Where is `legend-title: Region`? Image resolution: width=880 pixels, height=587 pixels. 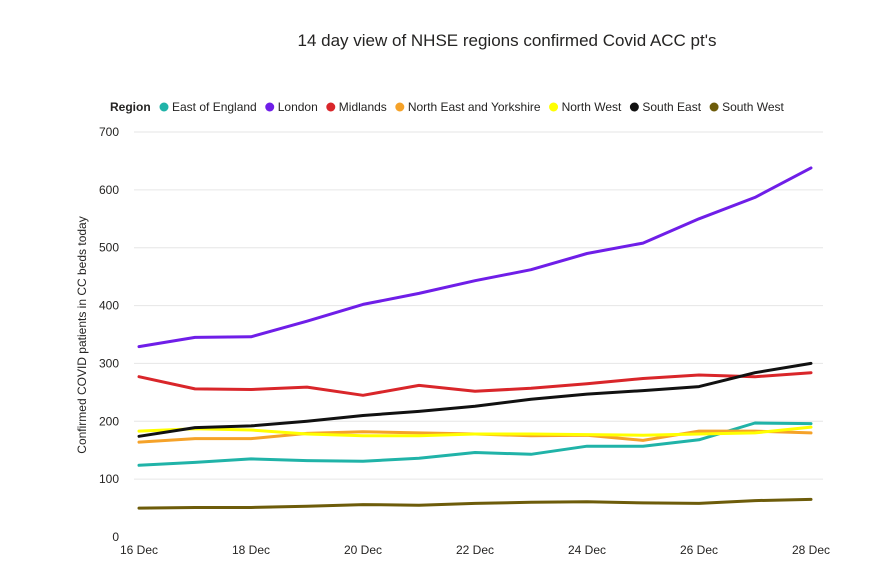
legend-title: Region is located at coordinates (130, 107).